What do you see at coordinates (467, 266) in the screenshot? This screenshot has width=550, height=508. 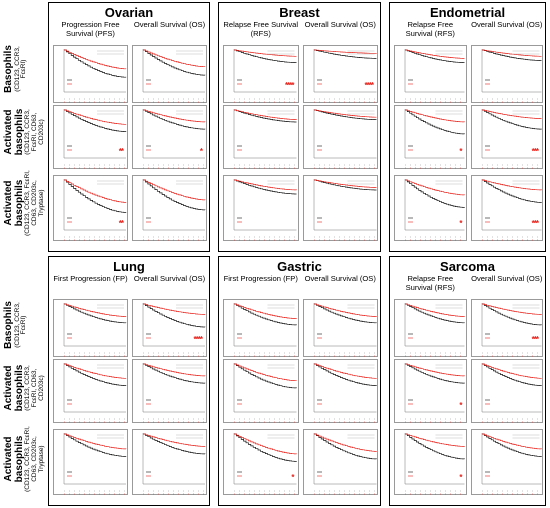 I see `panel-title: Sarcoma` at bounding box center [467, 266].